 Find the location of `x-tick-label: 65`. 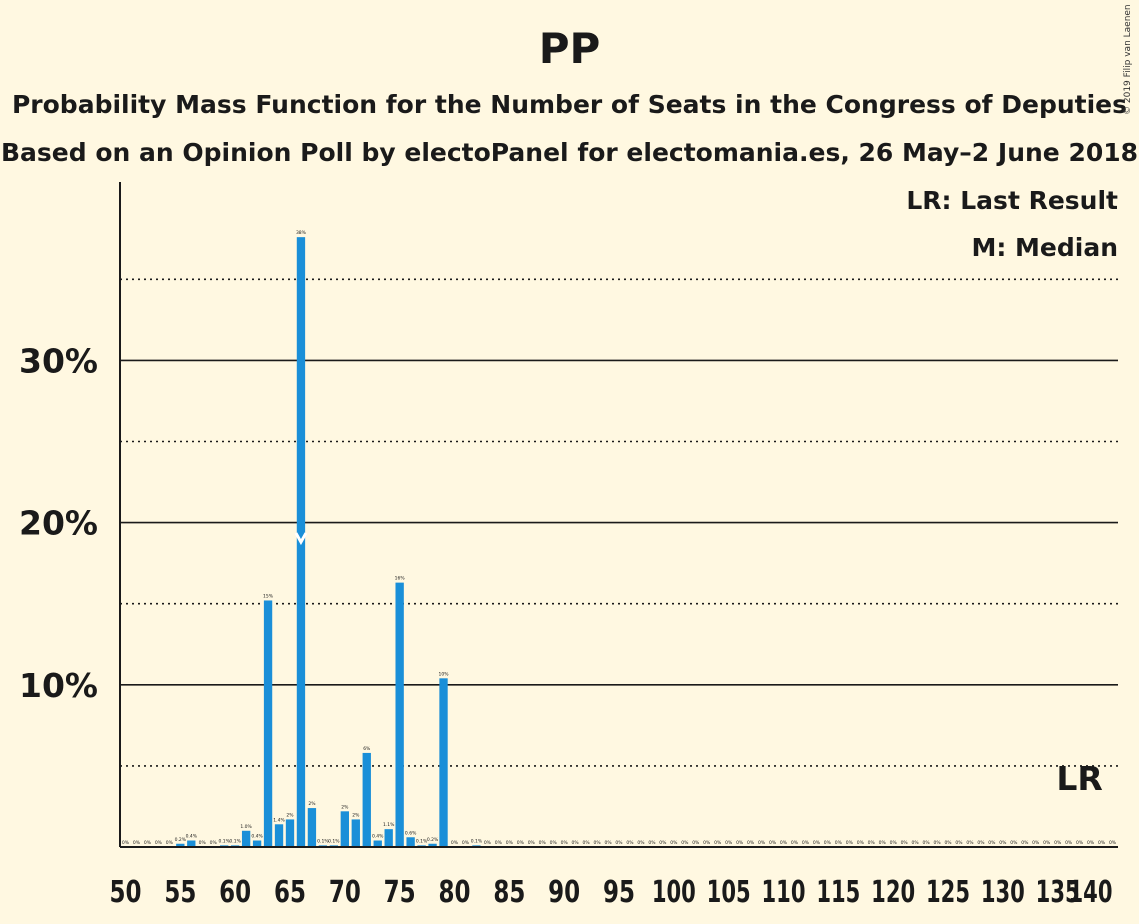

x-tick-label: 65 is located at coordinates (290, 892).